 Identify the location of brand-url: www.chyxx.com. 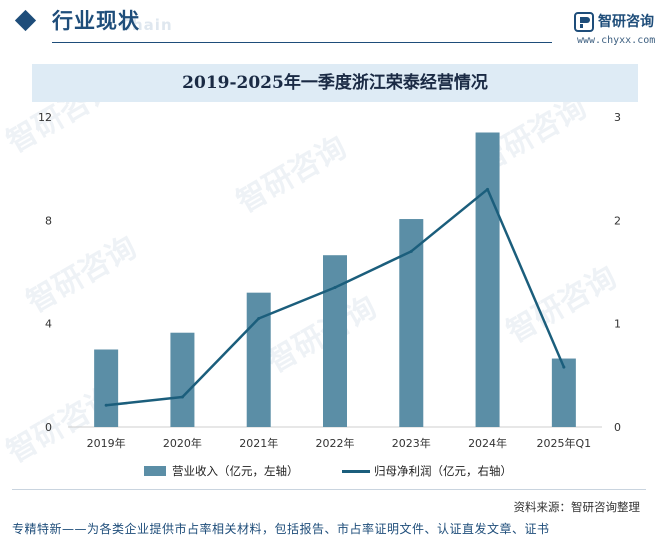
(616, 40).